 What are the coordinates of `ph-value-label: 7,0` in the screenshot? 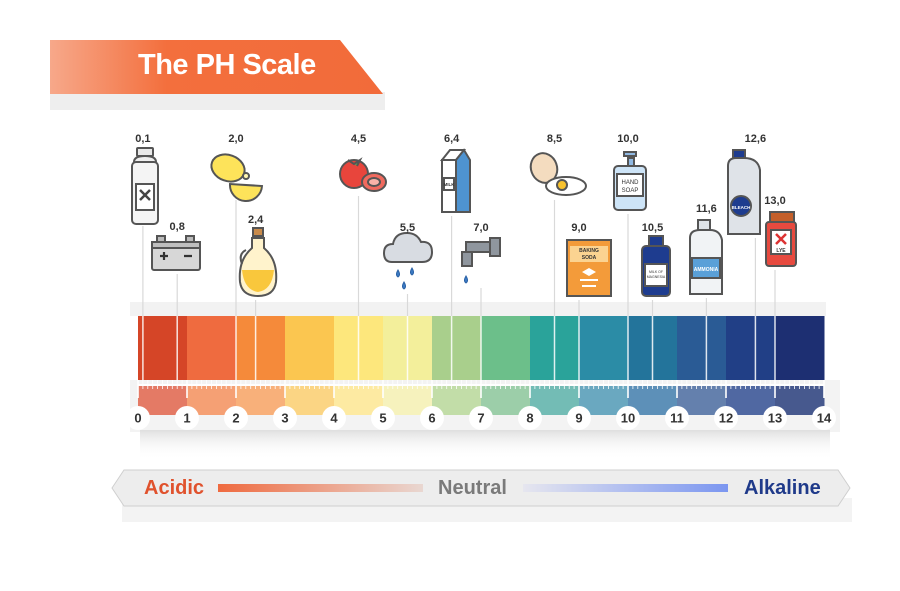 It's located at (481, 228).